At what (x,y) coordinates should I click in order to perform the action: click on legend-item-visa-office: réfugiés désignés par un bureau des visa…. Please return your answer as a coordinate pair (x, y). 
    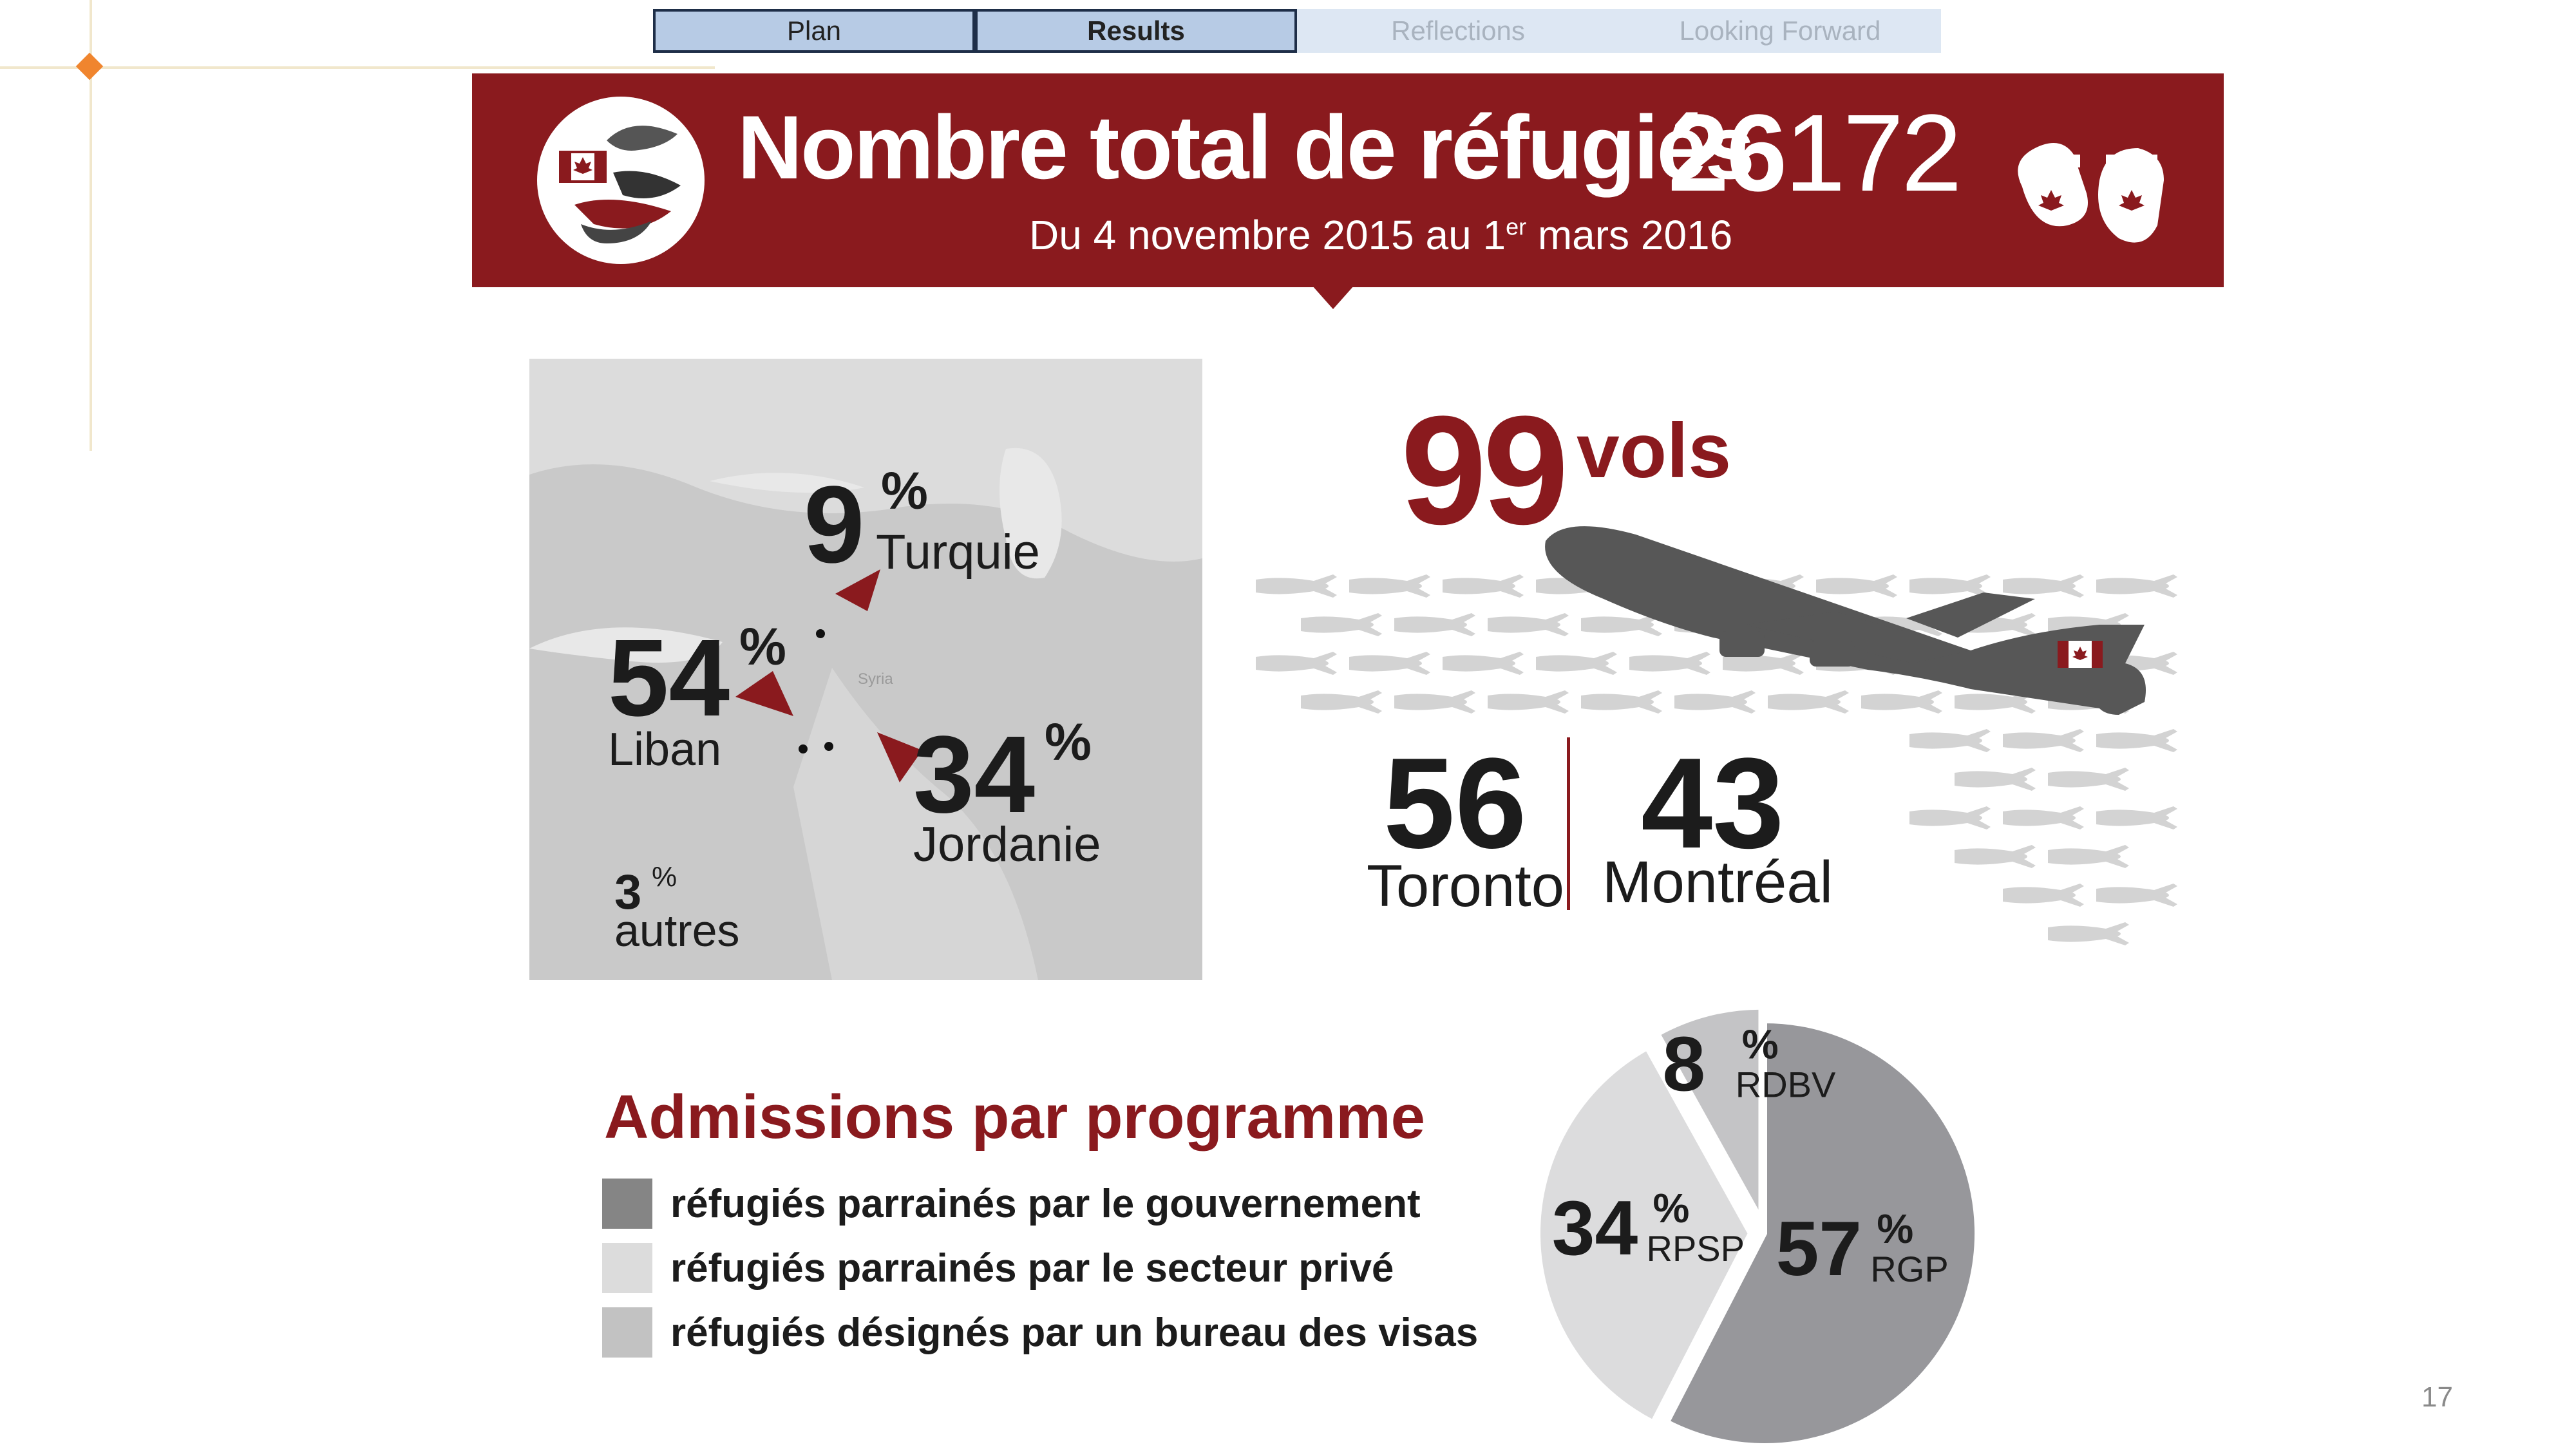
    Looking at the image, I should click on (1040, 1333).